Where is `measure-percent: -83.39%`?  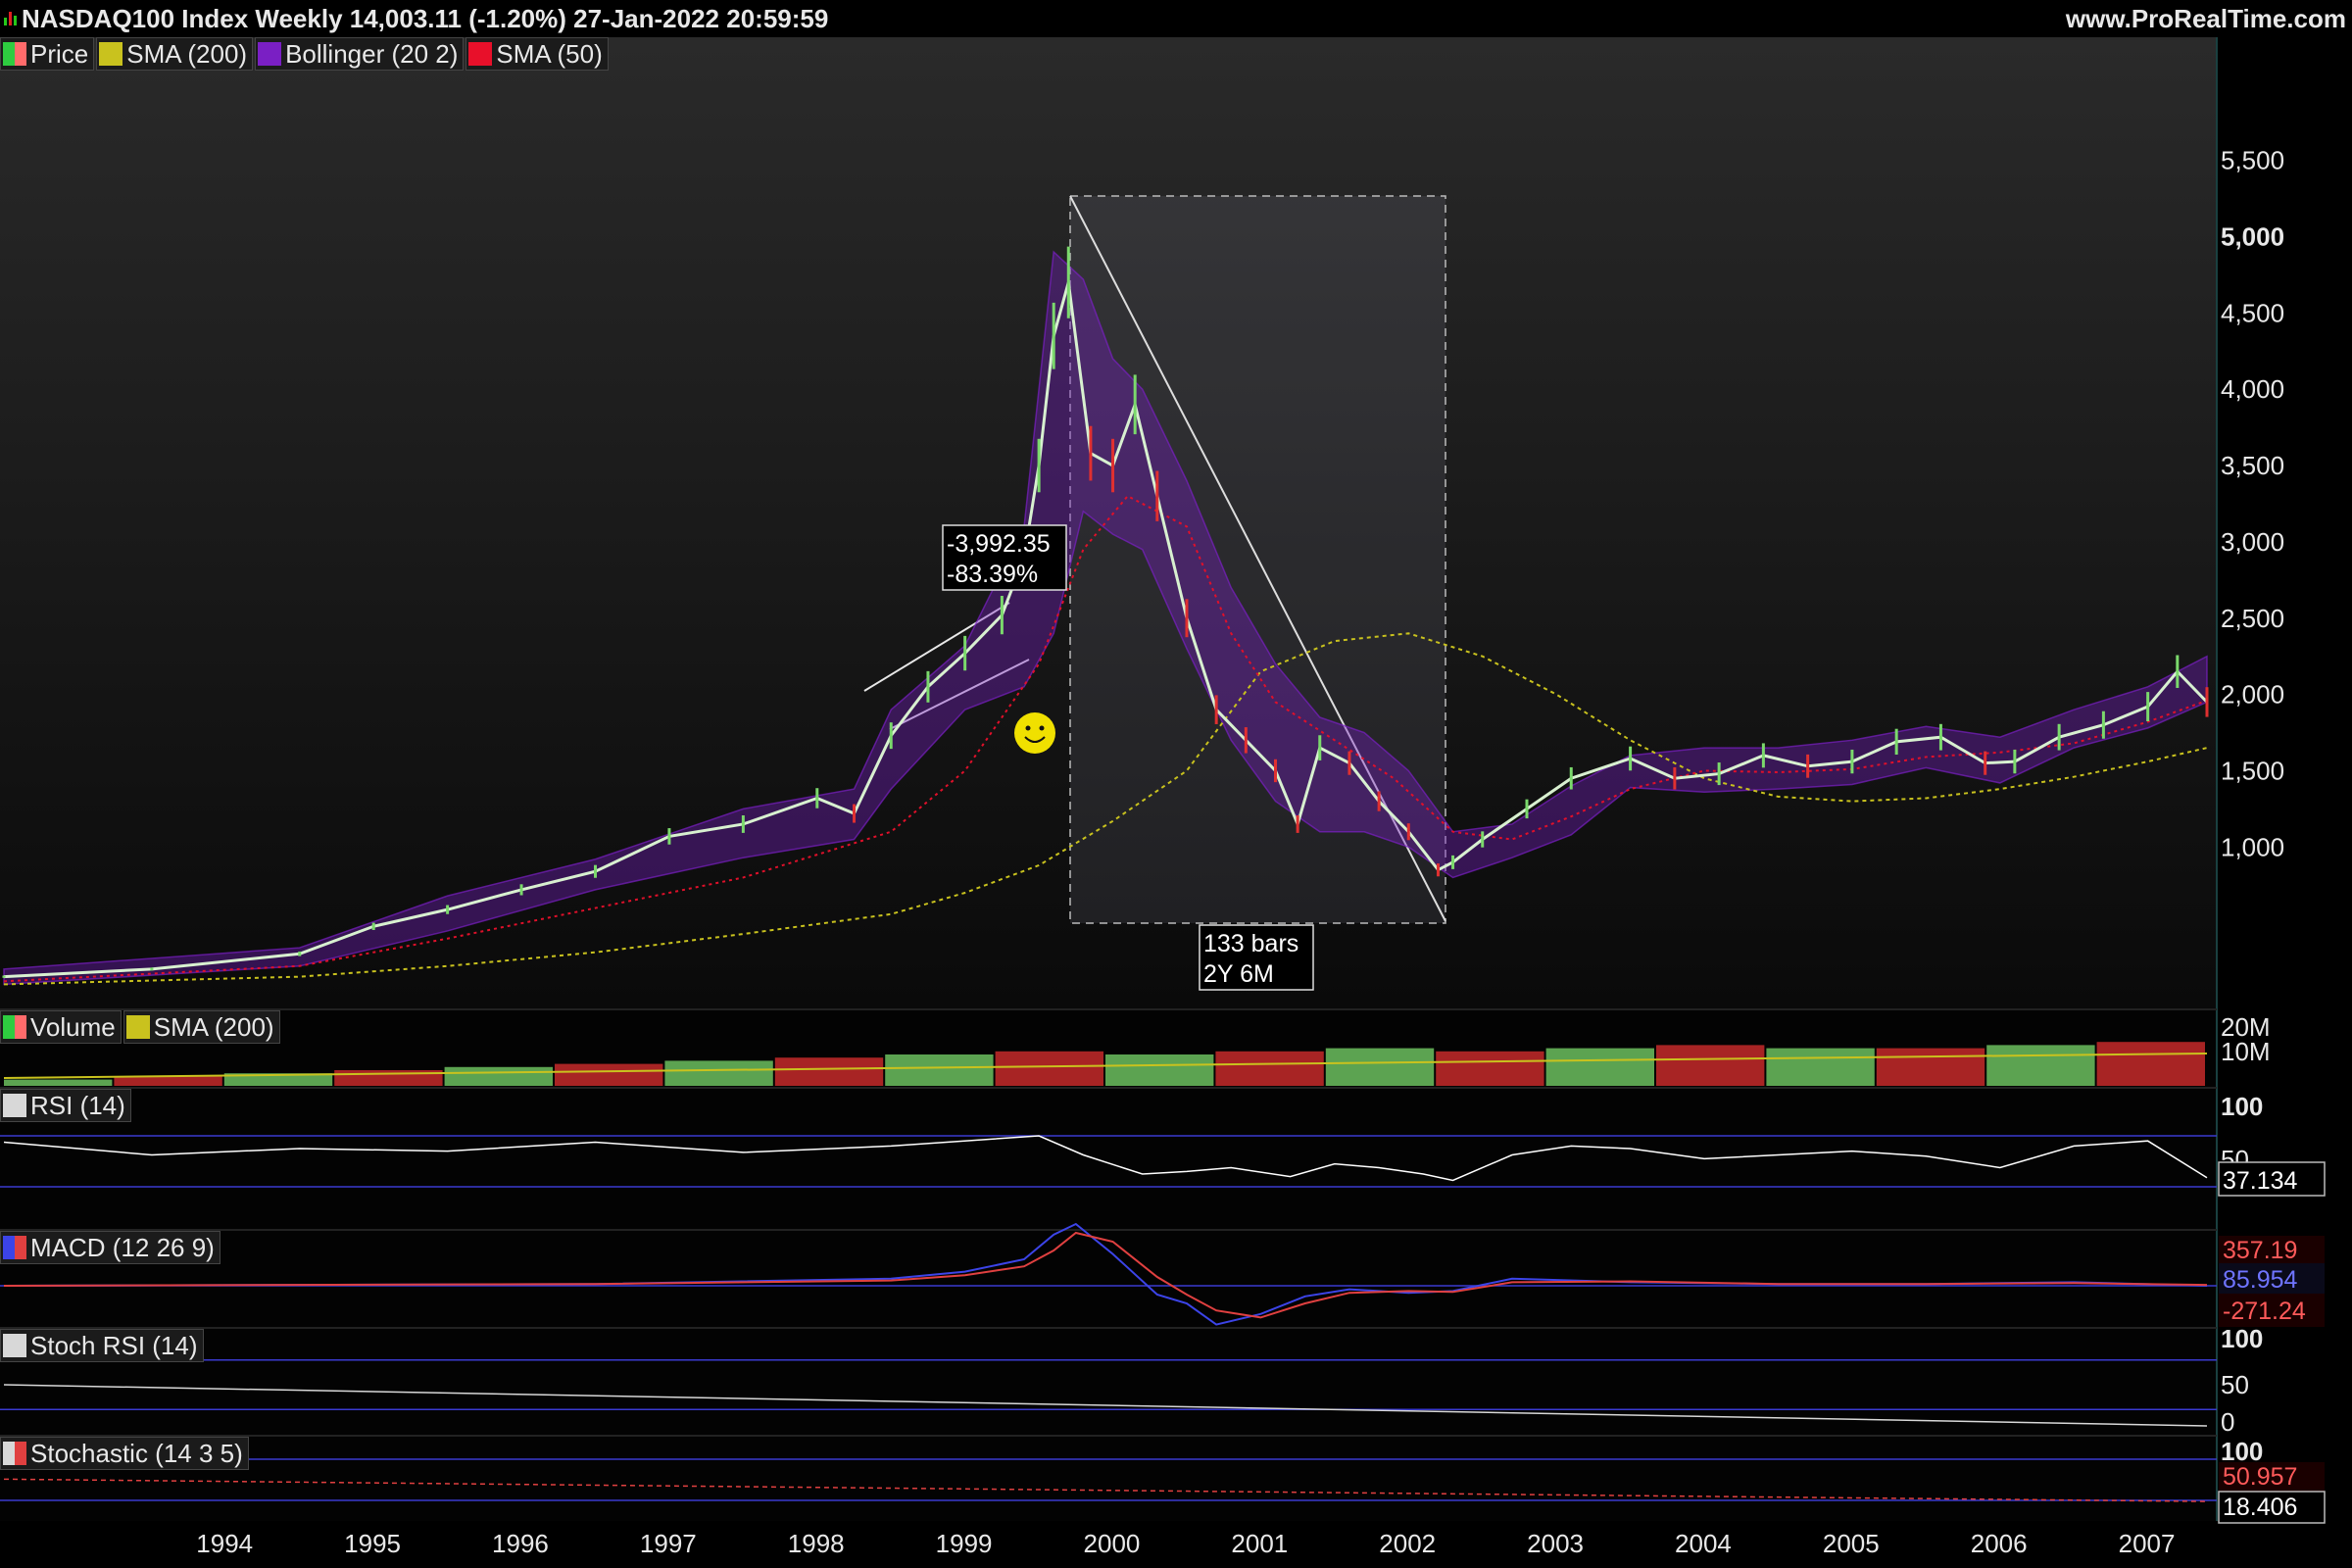 measure-percent: -83.39% is located at coordinates (992, 574).